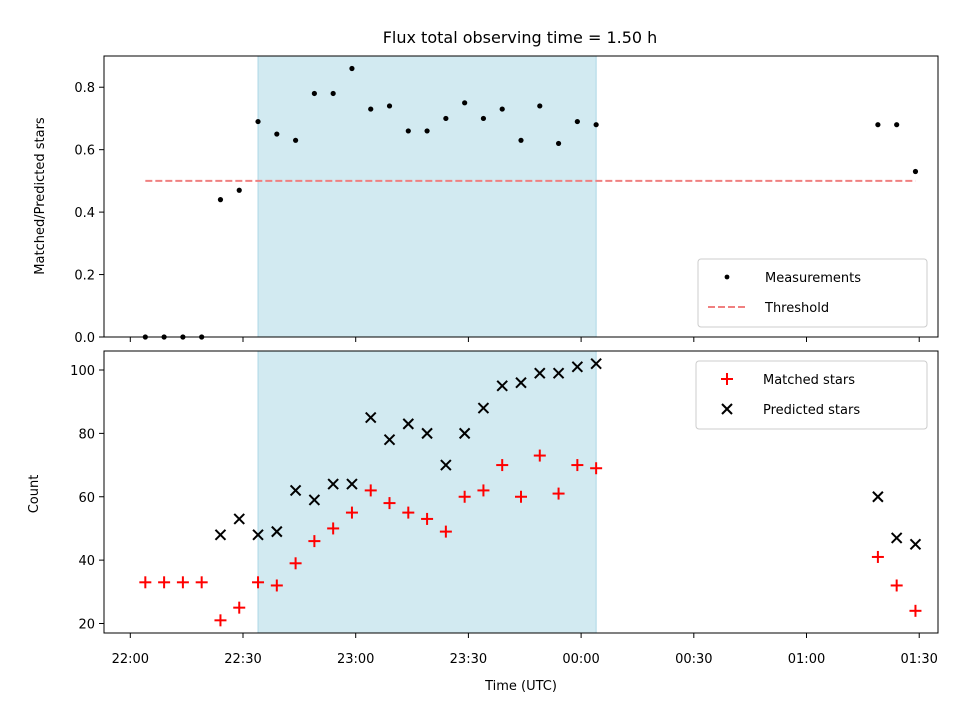 This screenshot has width=960, height=720. I want to click on bottom-legend: Matched stars Predicted stars, so click(811, 395).